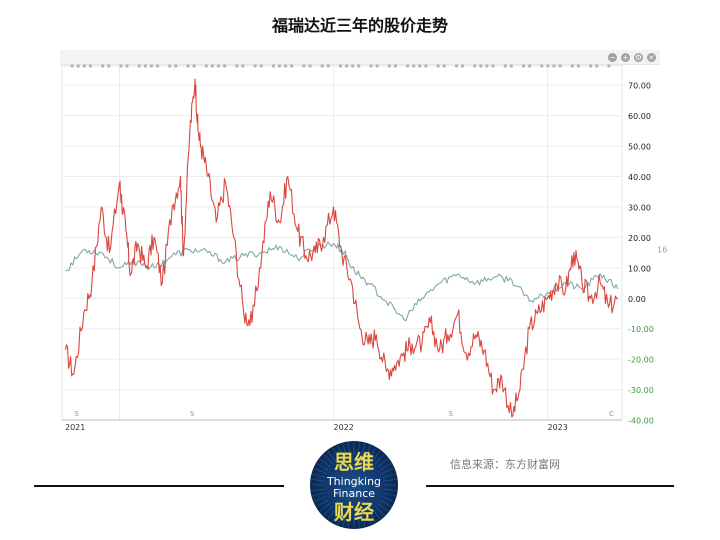 This screenshot has width=720, height=540. Describe the element at coordinates (611, 414) in the screenshot. I see `event-marker: C` at that location.